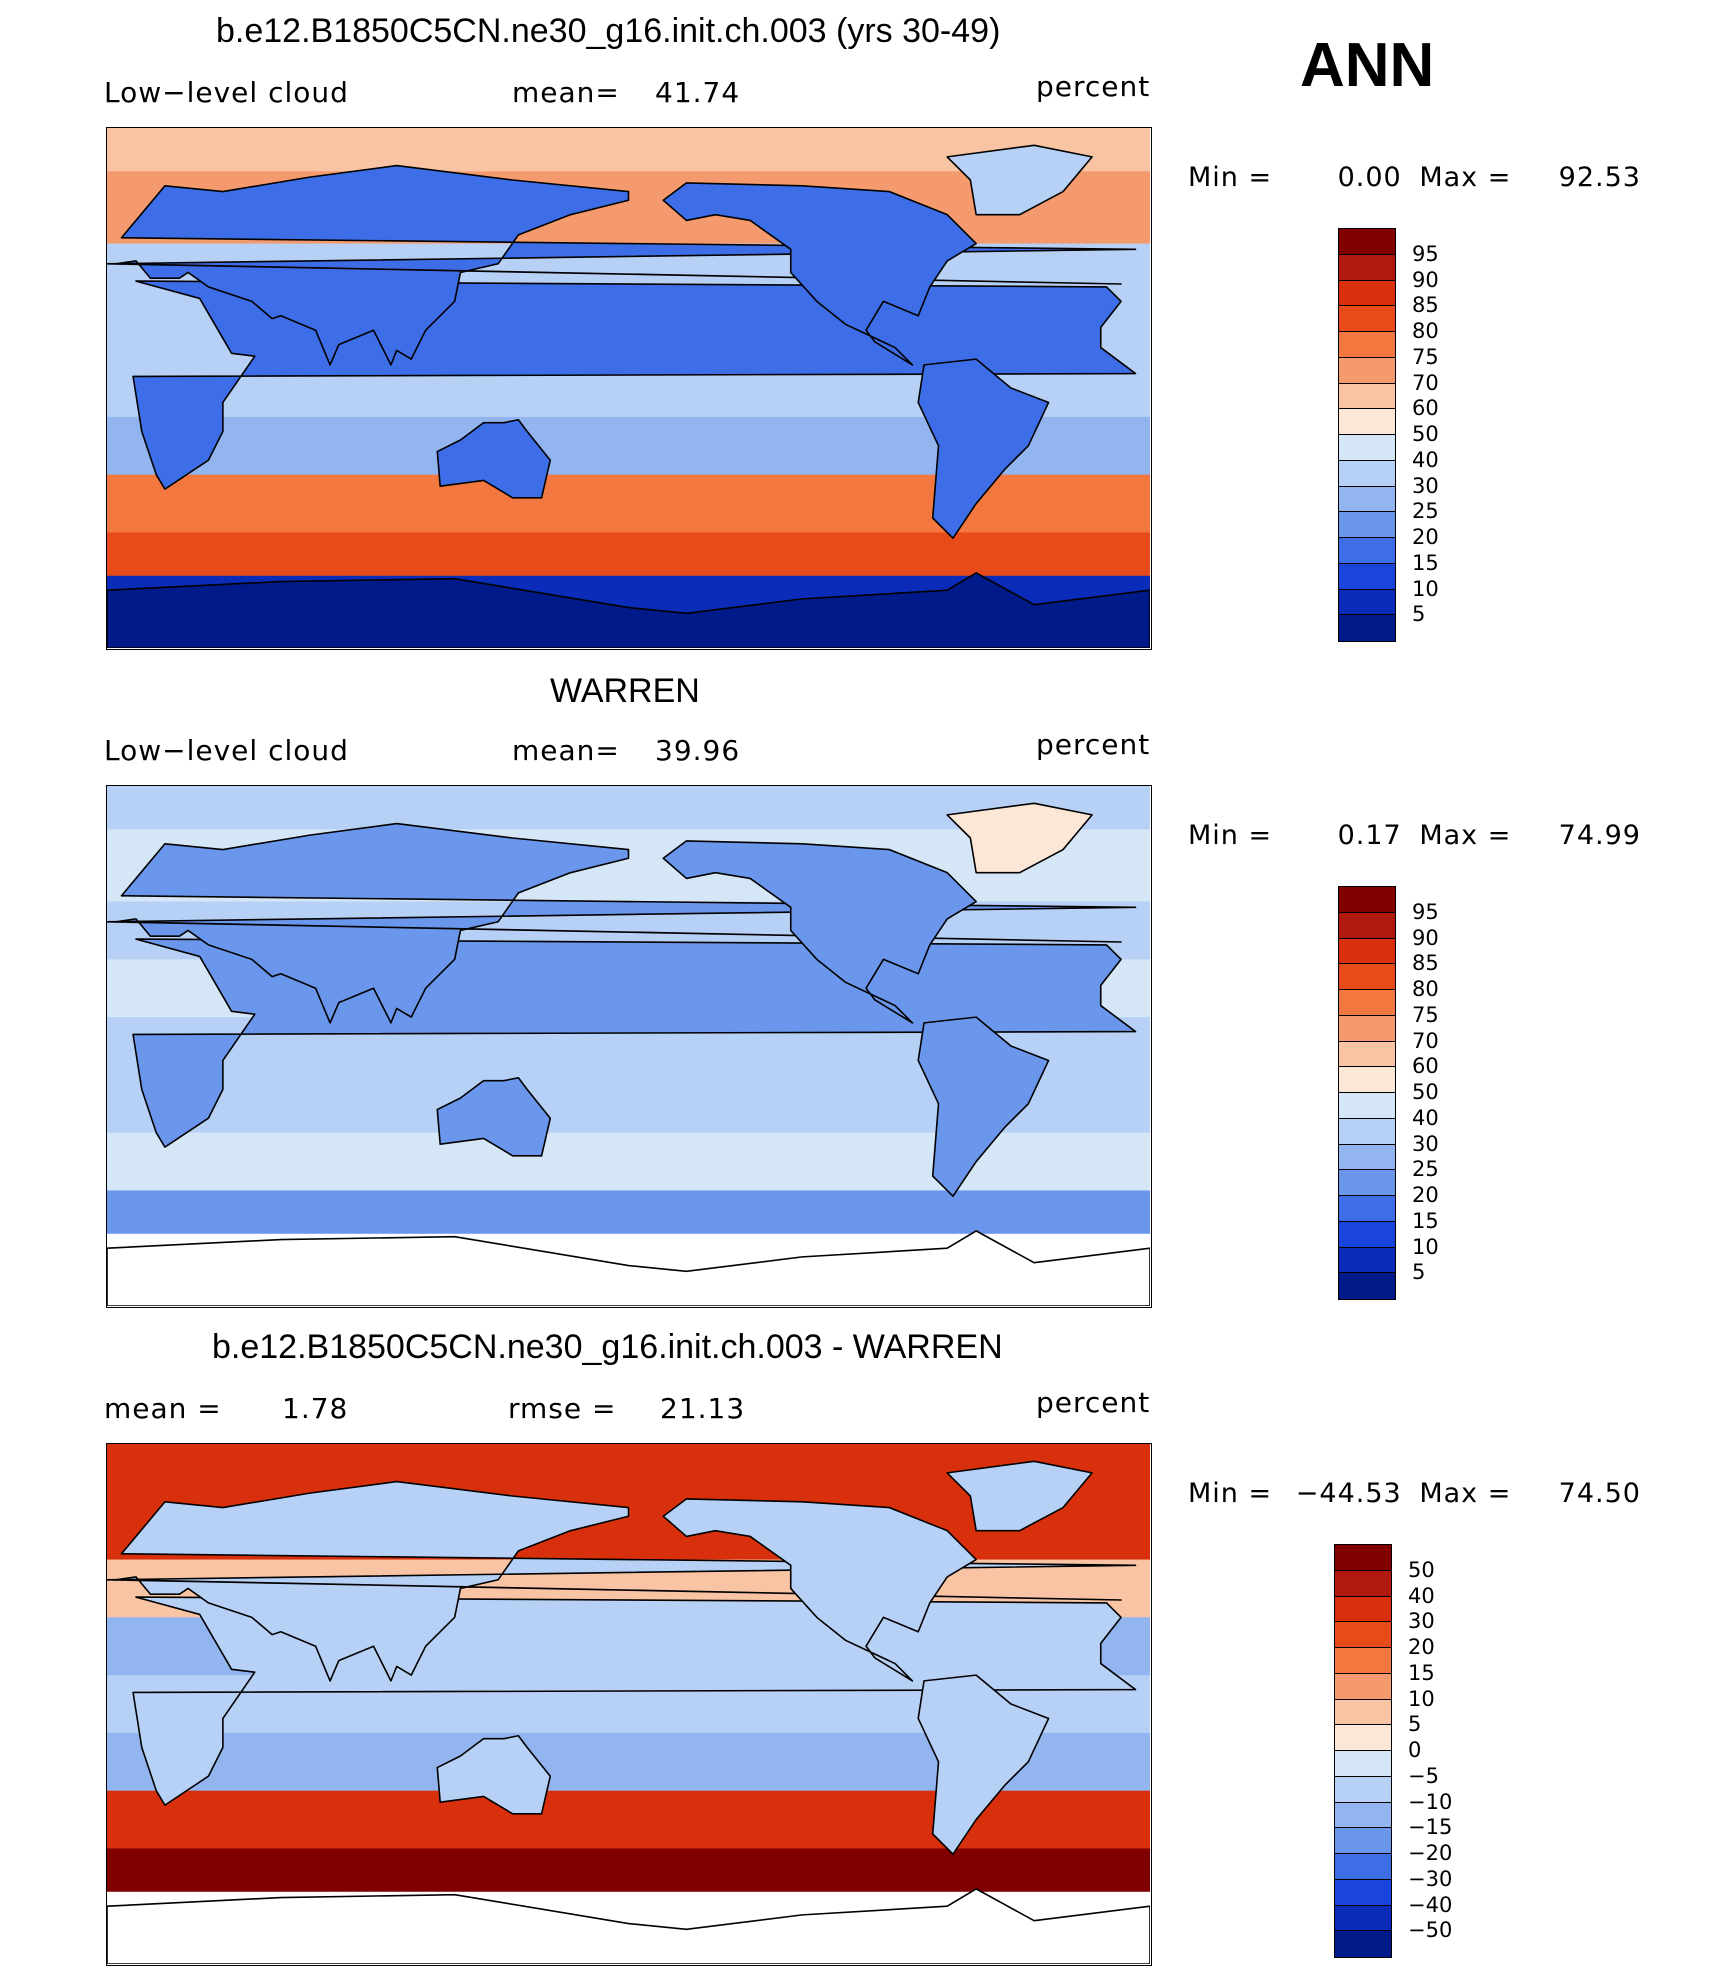 This screenshot has height=1975, width=1710. I want to click on panel-2-minmax: Min = 0.17 Max = 74.99, so click(1414, 835).